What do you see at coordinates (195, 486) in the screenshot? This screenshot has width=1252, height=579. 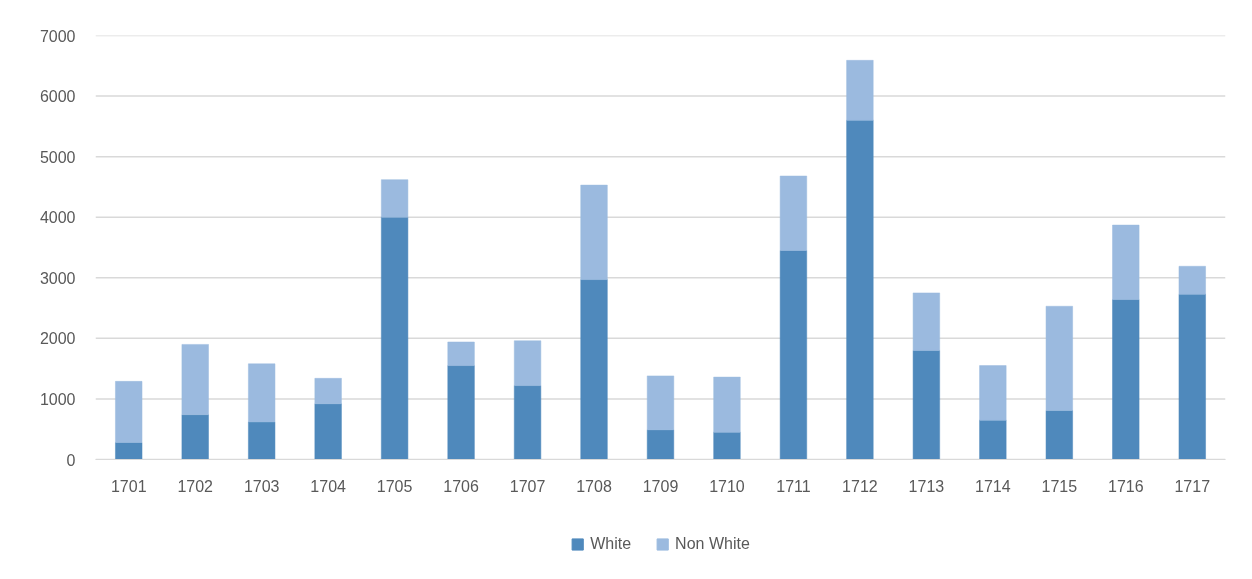 I see `x-tick-label: 1702` at bounding box center [195, 486].